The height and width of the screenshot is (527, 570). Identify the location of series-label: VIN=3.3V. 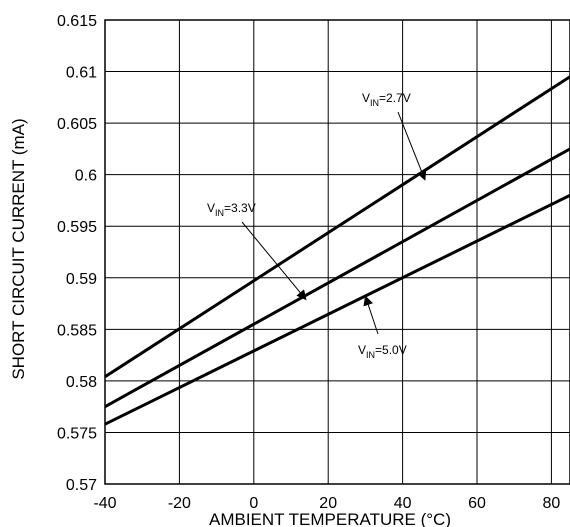
(231, 209).